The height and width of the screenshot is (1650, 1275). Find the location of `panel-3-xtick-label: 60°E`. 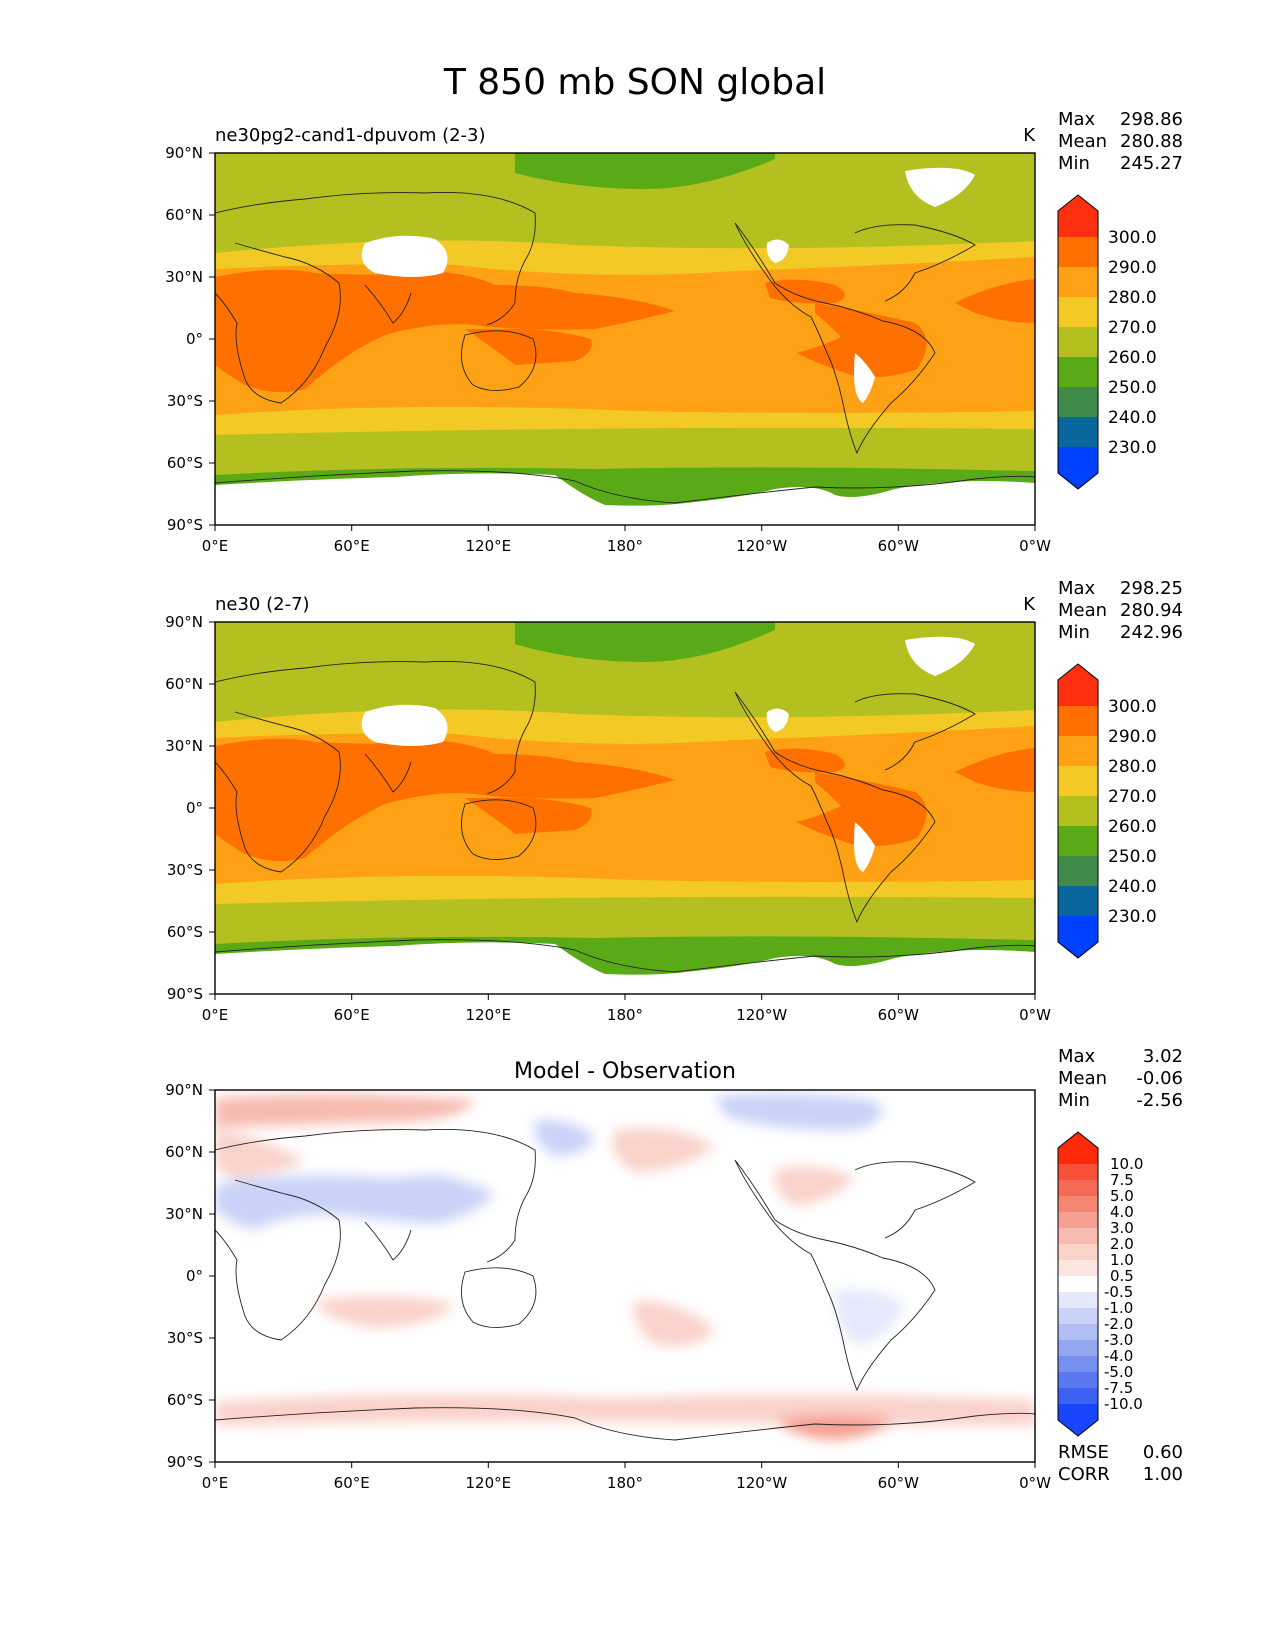

panel-3-xtick-label: 60°E is located at coordinates (352, 1483).